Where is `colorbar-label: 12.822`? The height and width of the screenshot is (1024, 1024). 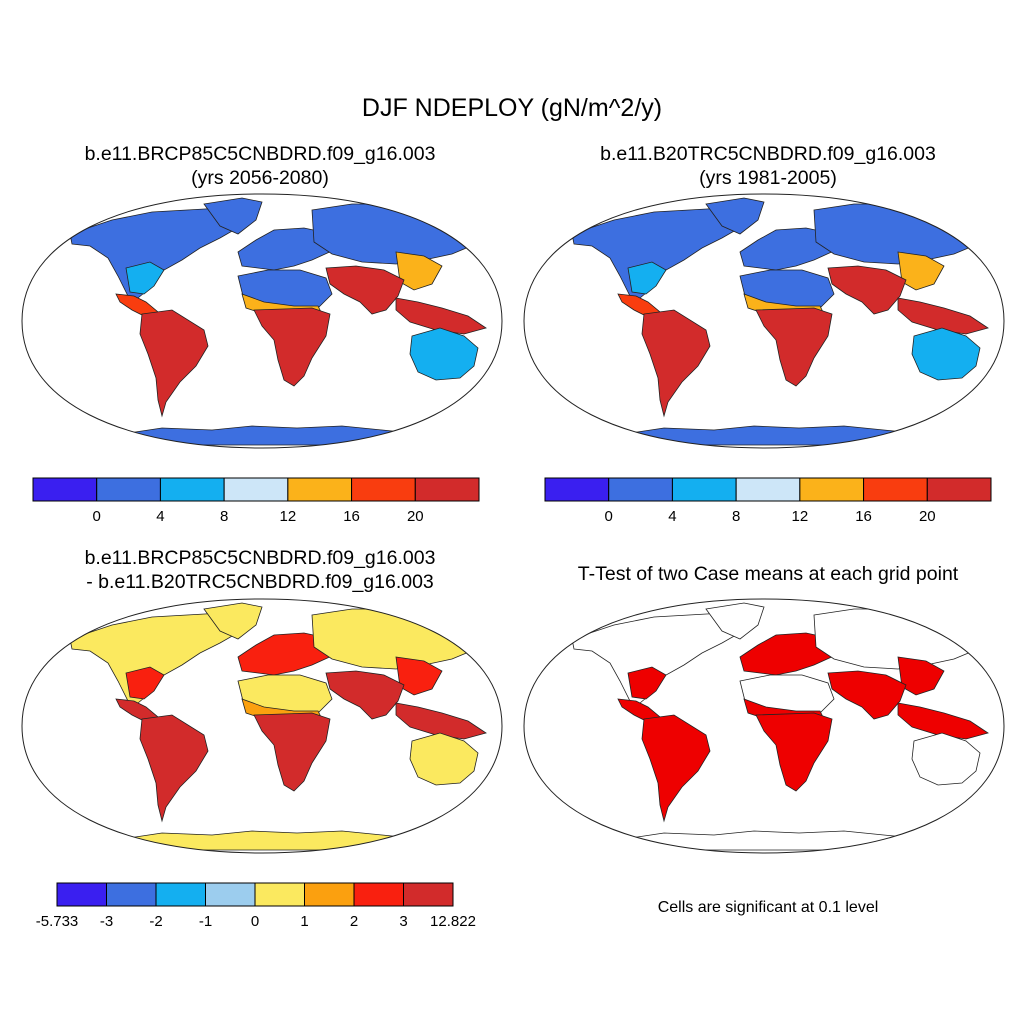 colorbar-label: 12.822 is located at coordinates (453, 921).